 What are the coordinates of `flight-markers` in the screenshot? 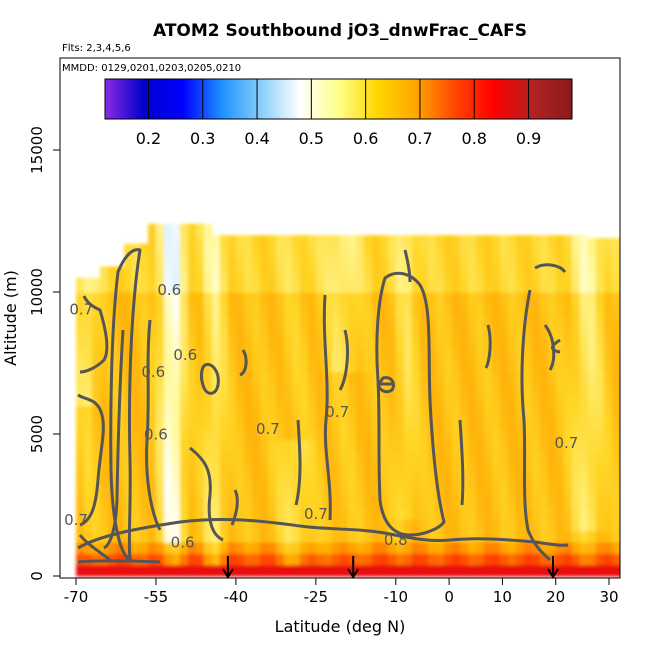 It's located at (390, 567).